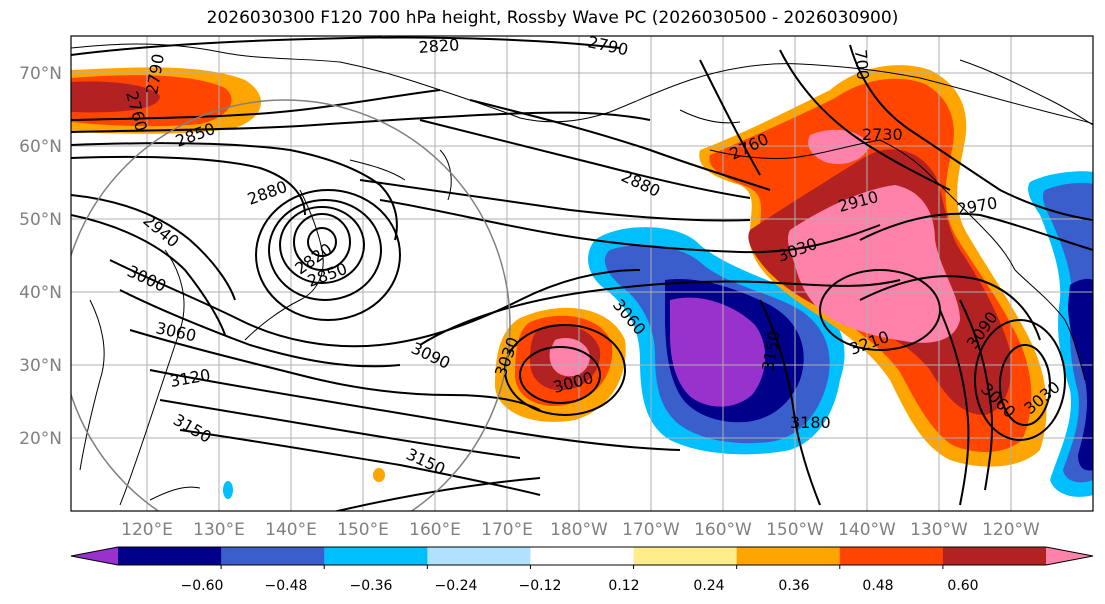 The image size is (1105, 604). I want to click on lat-label: 30°N, so click(40, 366).